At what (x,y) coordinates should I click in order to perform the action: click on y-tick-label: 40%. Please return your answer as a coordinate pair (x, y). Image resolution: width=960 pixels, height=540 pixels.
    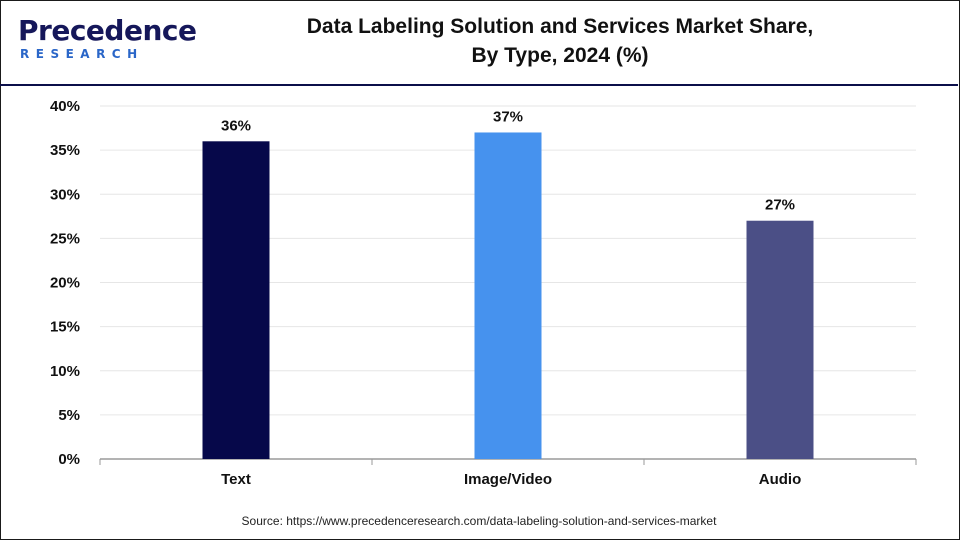
    Looking at the image, I should click on (65, 106).